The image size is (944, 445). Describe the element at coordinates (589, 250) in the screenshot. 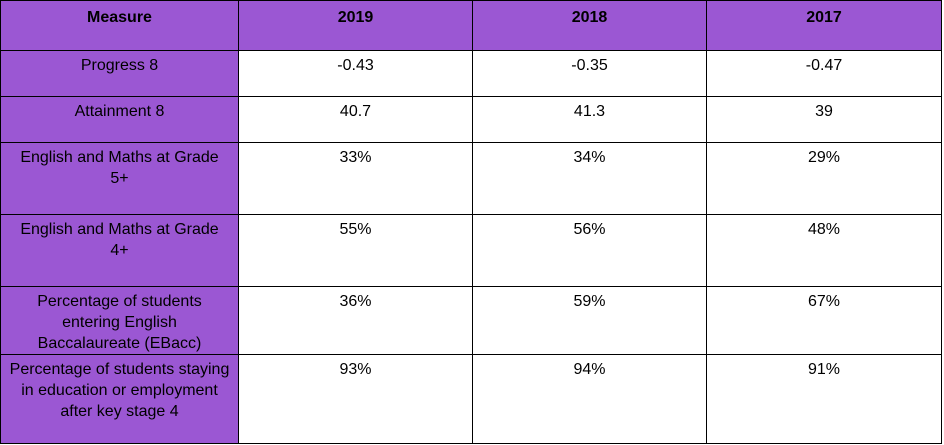

I see `value-cell: 56%` at that location.